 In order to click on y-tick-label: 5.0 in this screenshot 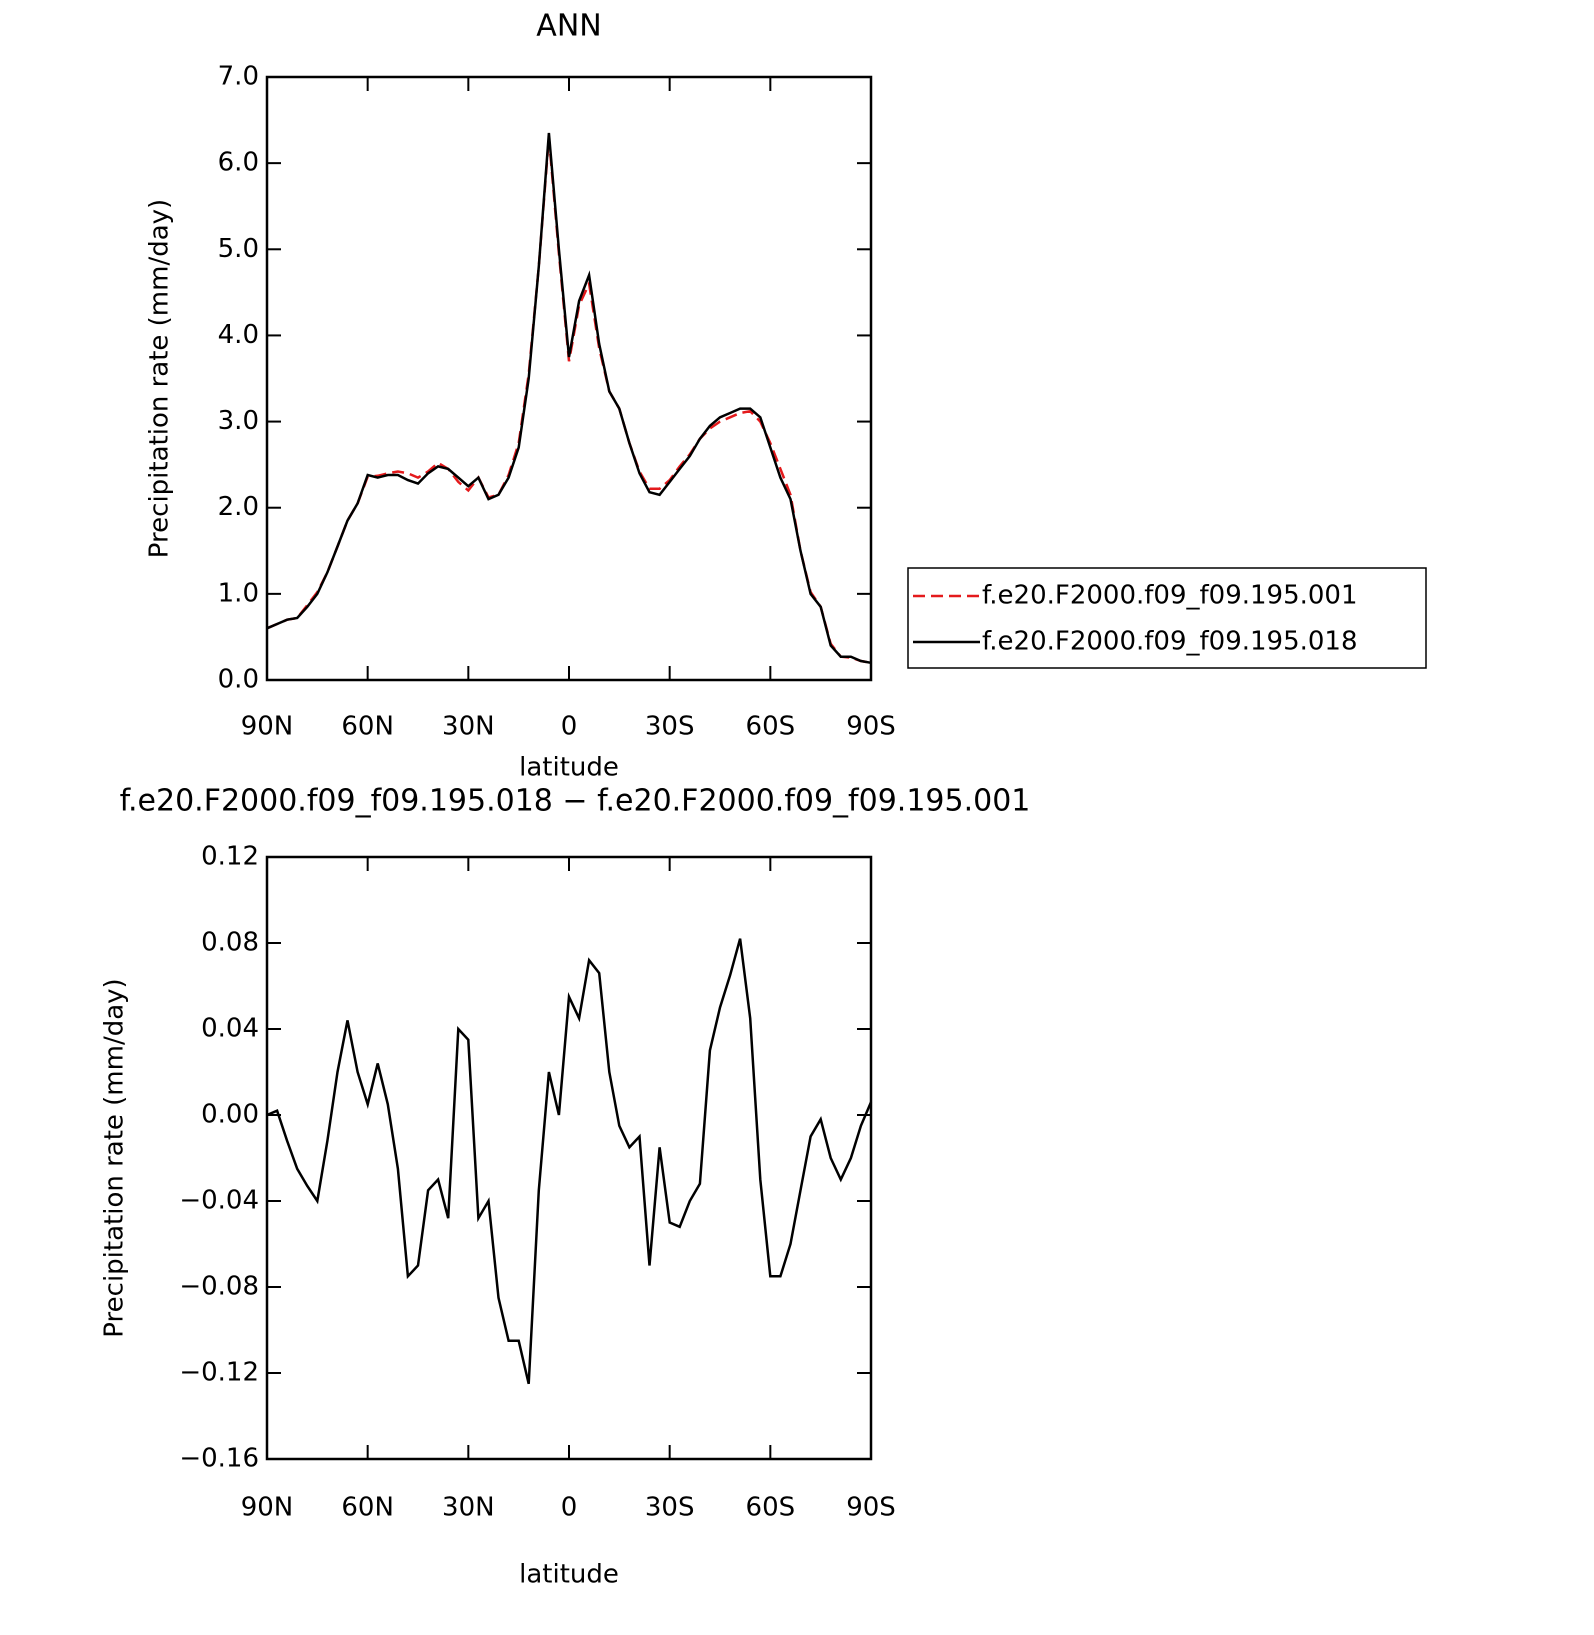, I will do `click(238, 249)`.